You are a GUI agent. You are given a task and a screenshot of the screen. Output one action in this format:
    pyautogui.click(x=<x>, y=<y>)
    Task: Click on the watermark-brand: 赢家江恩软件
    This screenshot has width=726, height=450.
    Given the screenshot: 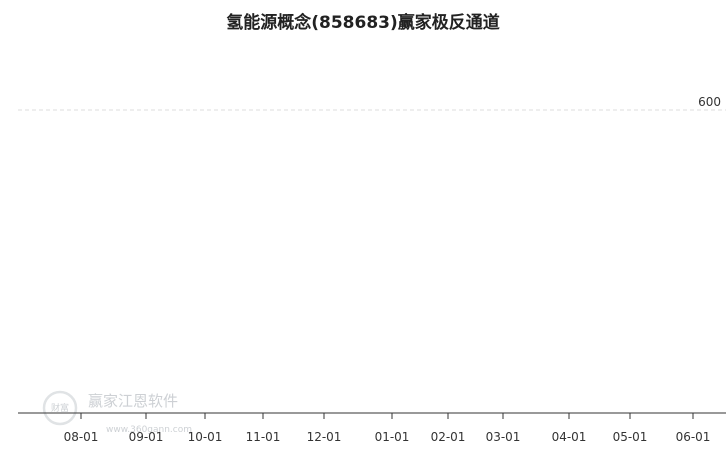 What is the action you would take?
    pyautogui.click(x=133, y=401)
    